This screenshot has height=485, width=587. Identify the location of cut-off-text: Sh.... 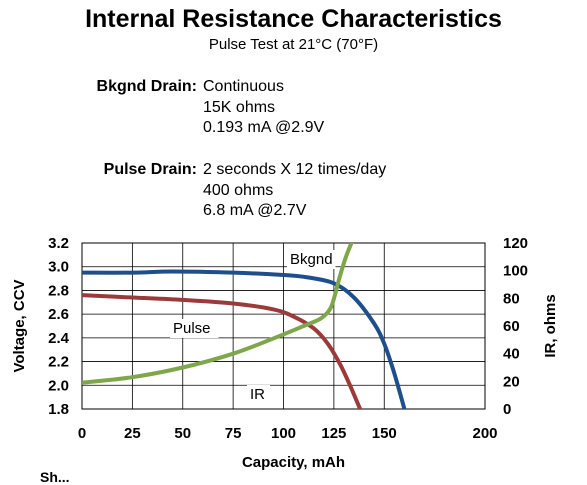
(55, 477).